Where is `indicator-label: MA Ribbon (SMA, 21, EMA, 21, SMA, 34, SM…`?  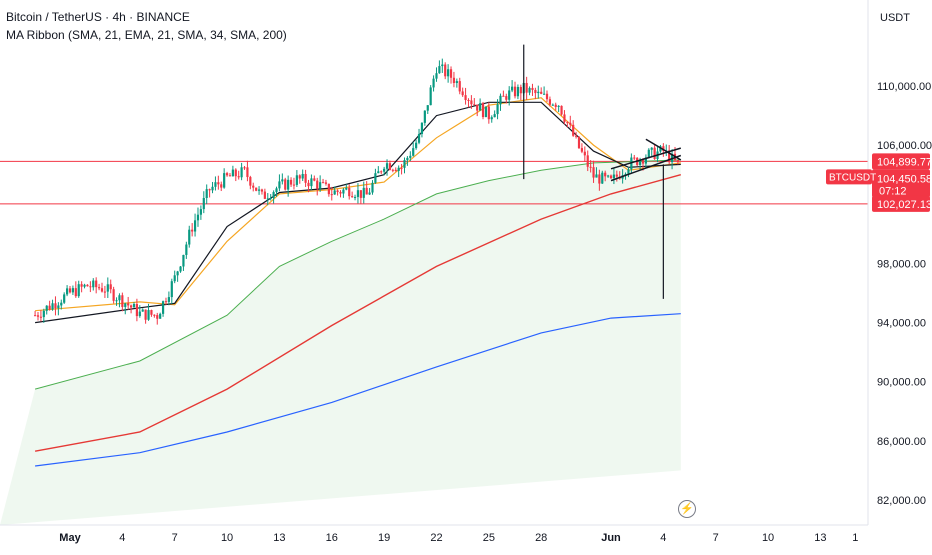
indicator-label: MA Ribbon (SMA, 21, EMA, 21, SMA, 34, SM… is located at coordinates (146, 35).